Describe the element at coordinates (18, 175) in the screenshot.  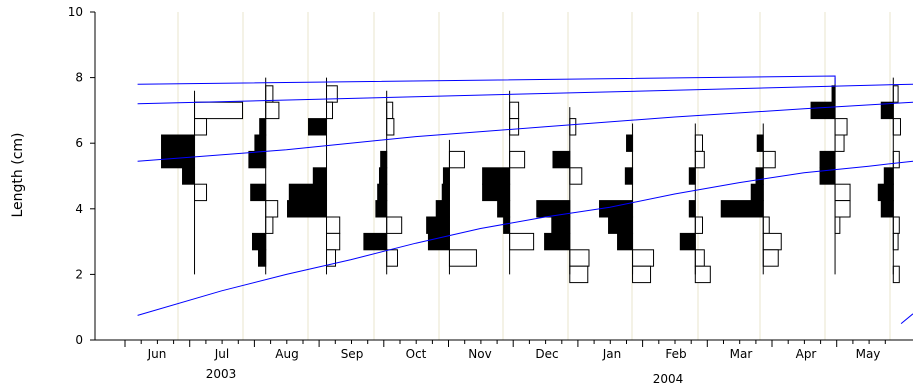
I see `y-axis-title: Length (cm)` at that location.